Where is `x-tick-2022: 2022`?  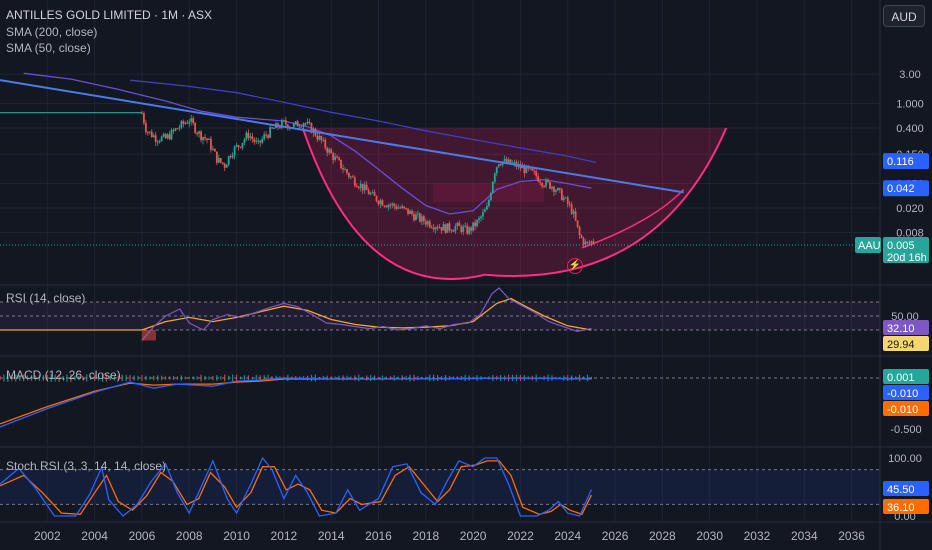
x-tick-2022: 2022 is located at coordinates (520, 536).